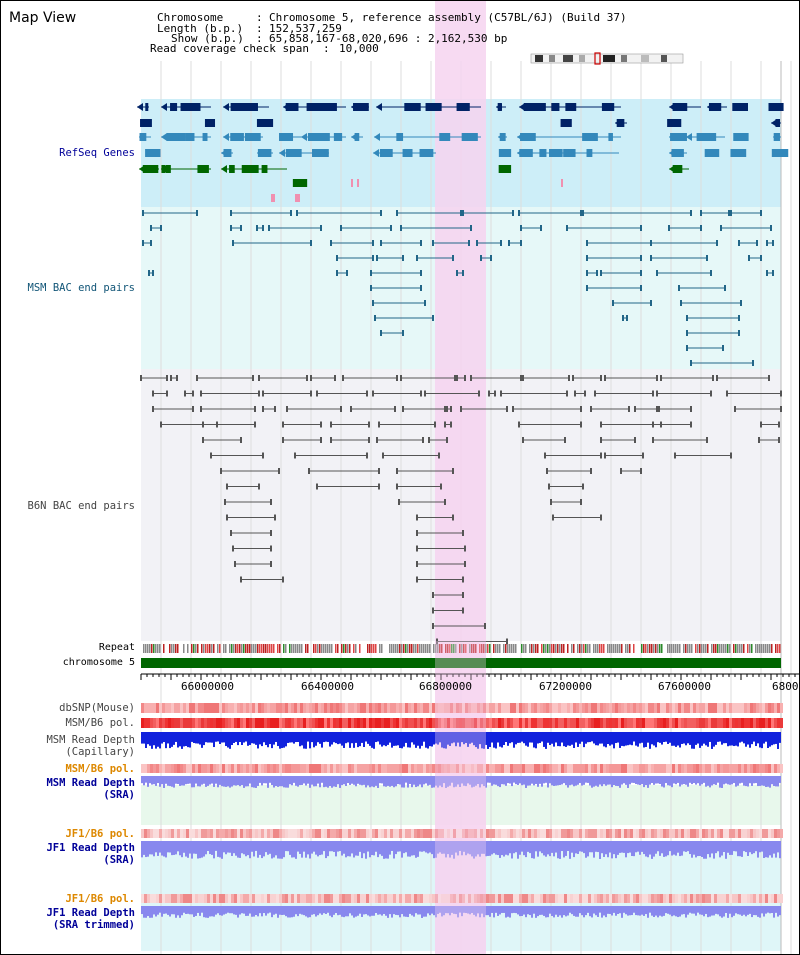 The width and height of the screenshot is (800, 955). I want to click on track-label-b6n-bac: B6N BAC end pairs, so click(81, 506).